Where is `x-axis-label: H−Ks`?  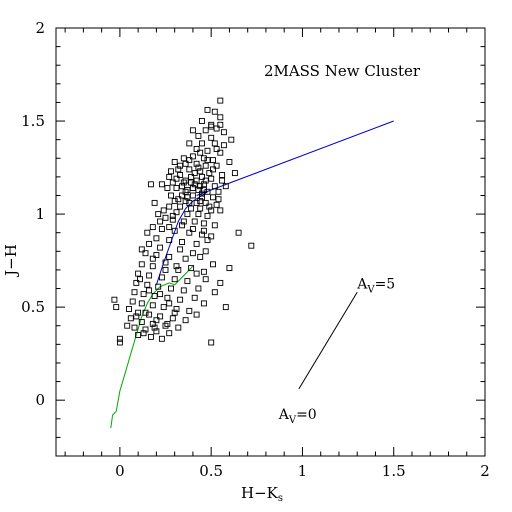 x-axis-label: H−Ks is located at coordinates (262, 494).